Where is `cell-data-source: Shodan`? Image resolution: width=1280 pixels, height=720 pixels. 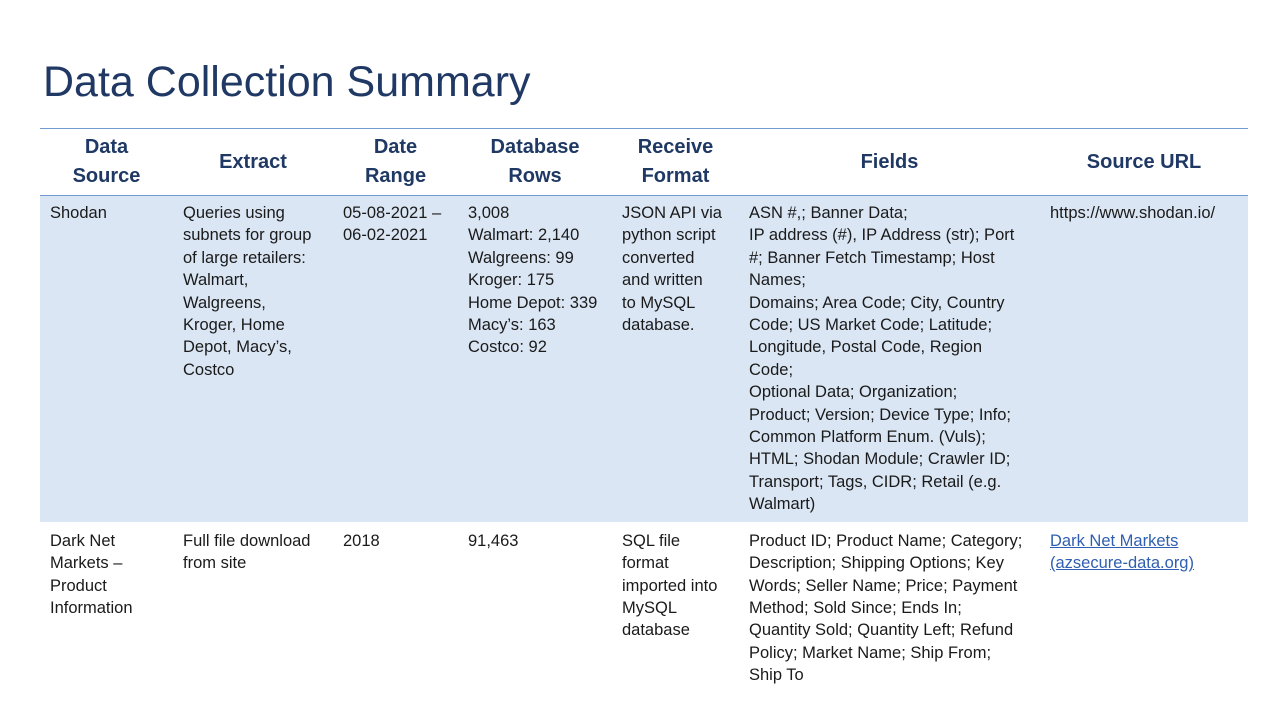
cell-data-source: Shodan is located at coordinates (106, 358).